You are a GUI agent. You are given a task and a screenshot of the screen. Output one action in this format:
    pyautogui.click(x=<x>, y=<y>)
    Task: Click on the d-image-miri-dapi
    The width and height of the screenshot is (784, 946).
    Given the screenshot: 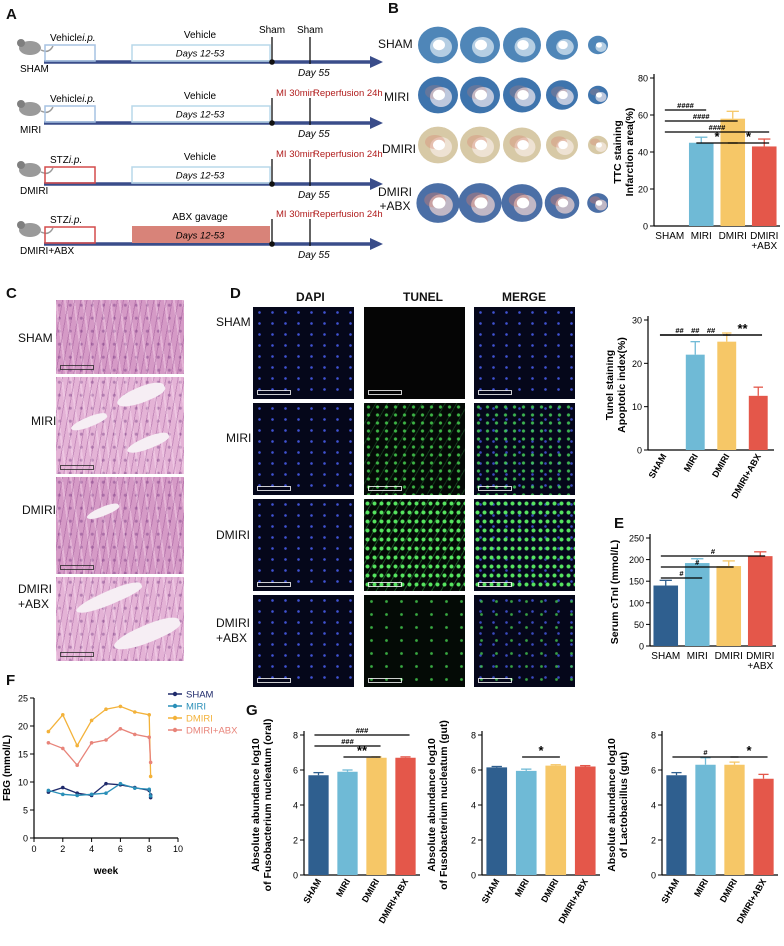 What is the action you would take?
    pyautogui.click(x=303, y=449)
    